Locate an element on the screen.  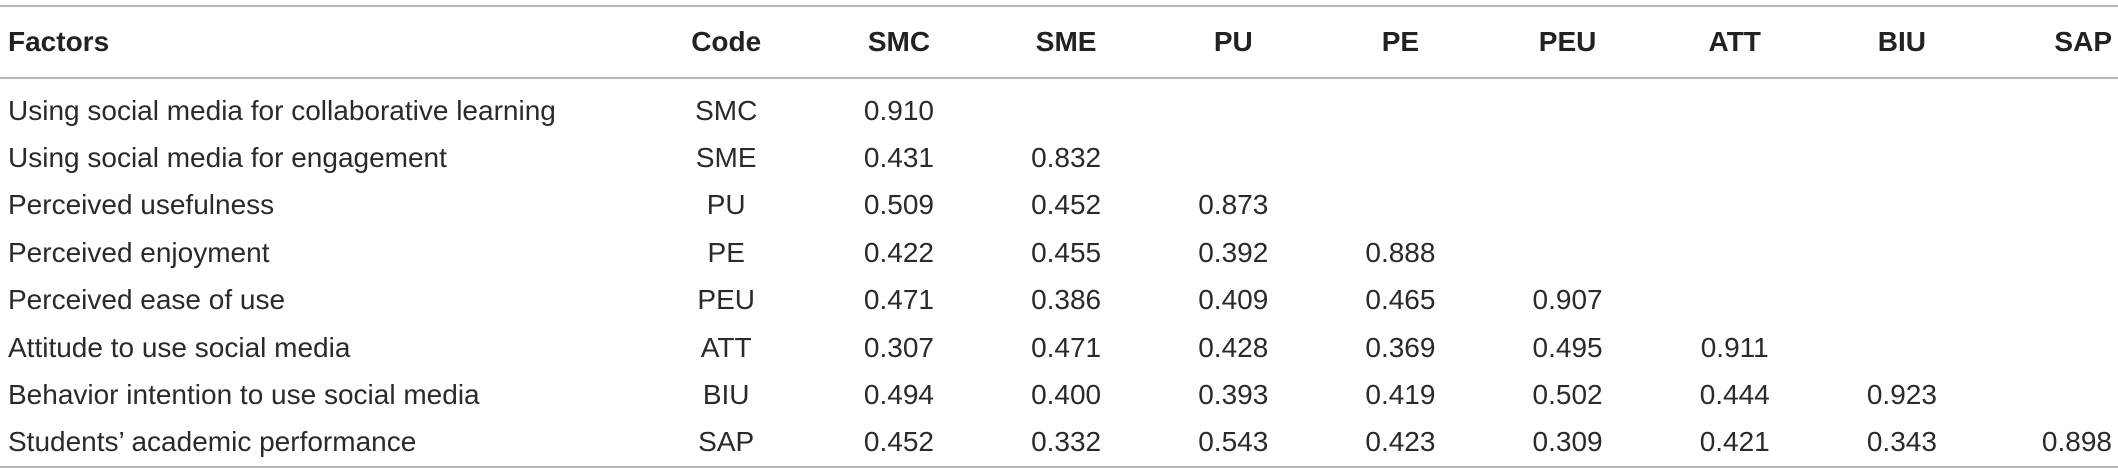
factor-cell: Students’ academic performance is located at coordinates (212, 442).